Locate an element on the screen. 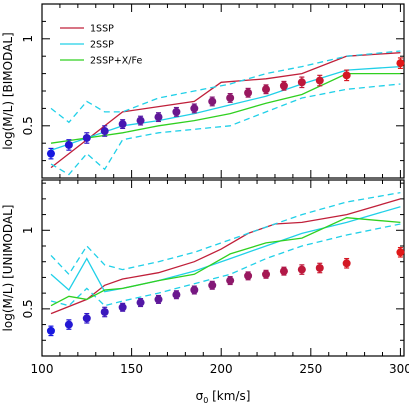 The height and width of the screenshot is (410, 409). legend-label: 2SSP is located at coordinates (102, 45).